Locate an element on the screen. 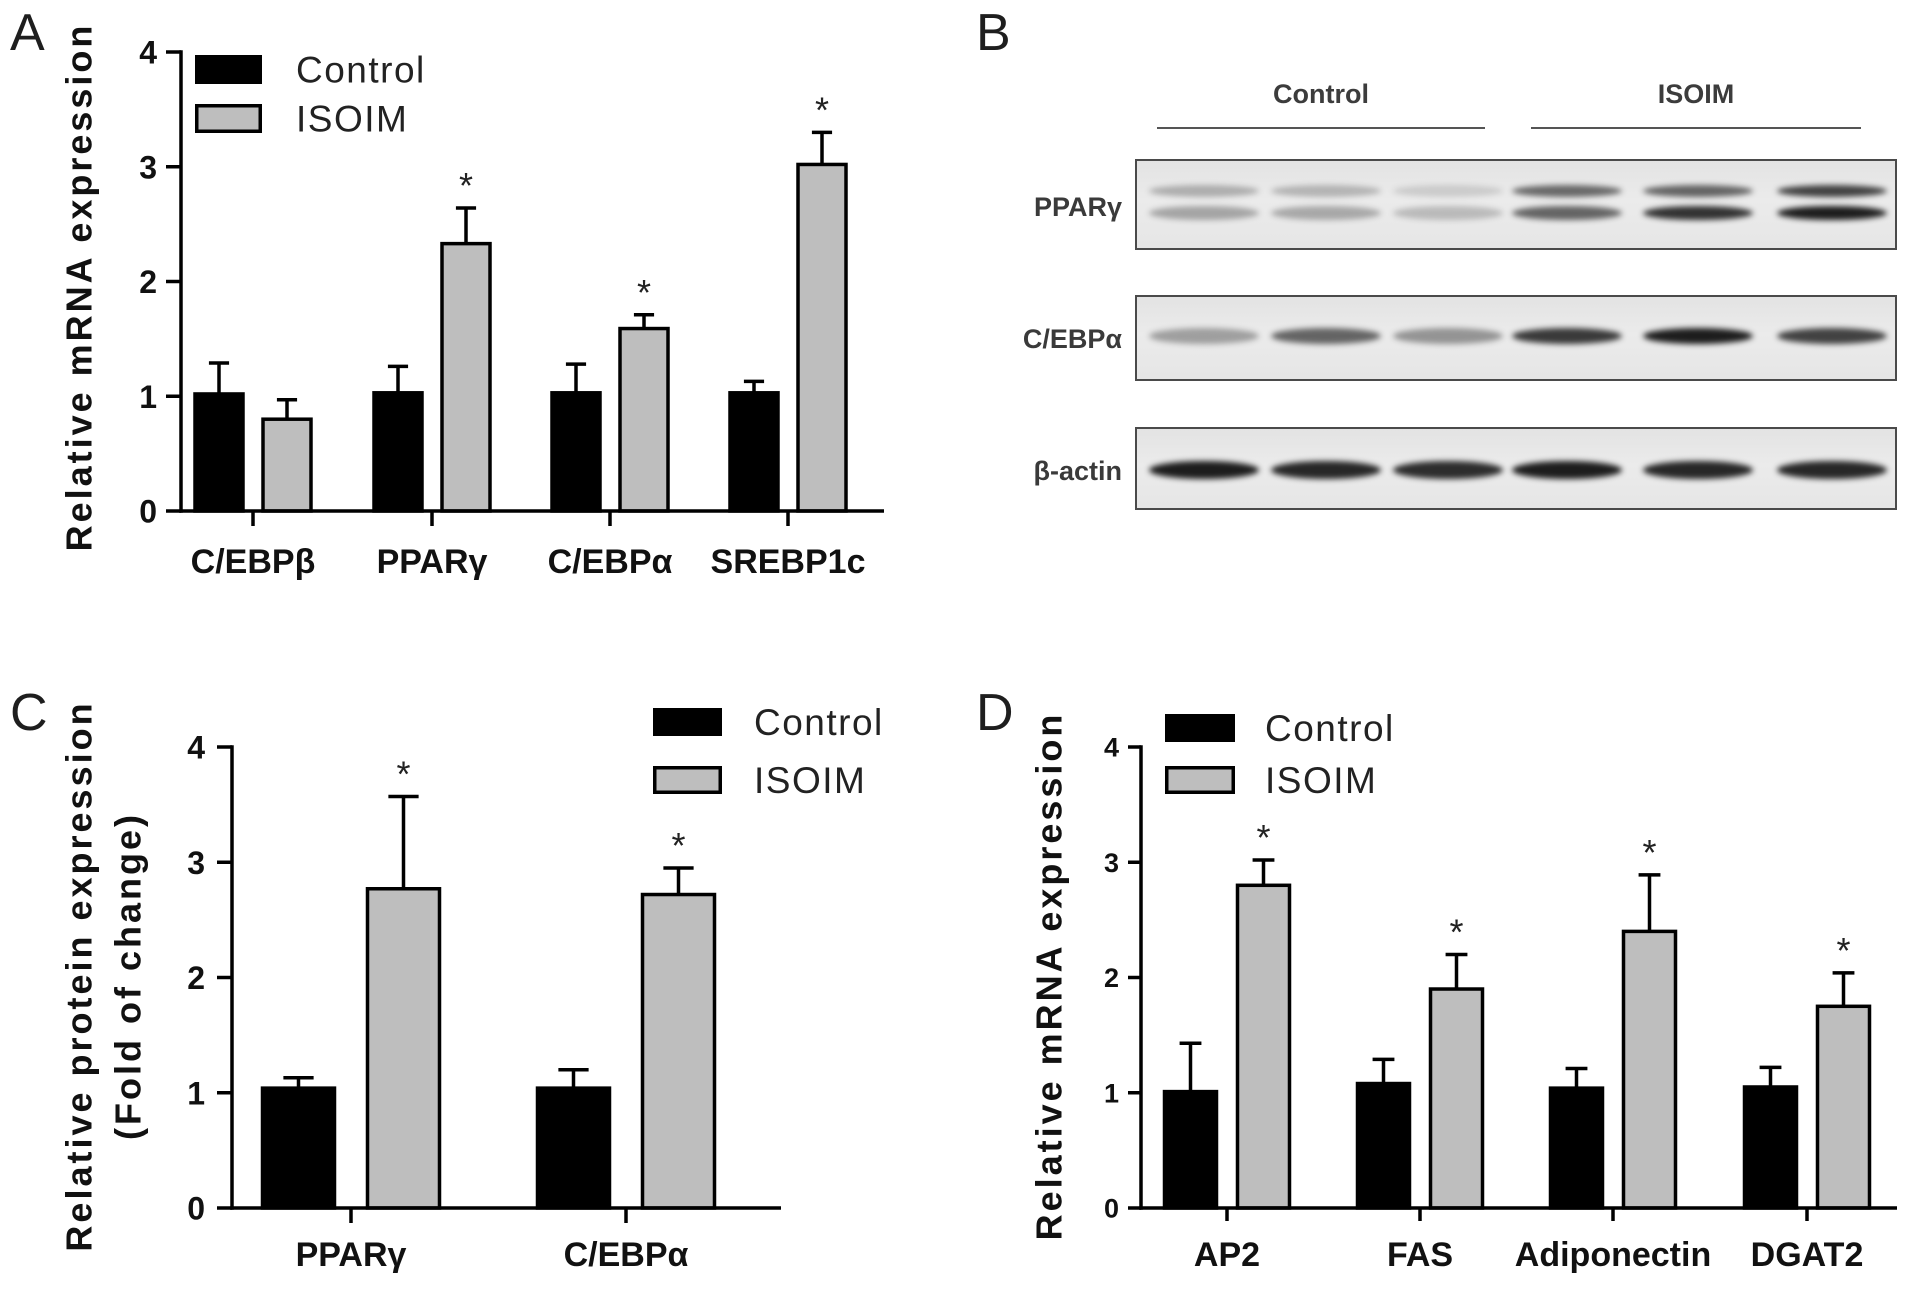  blot-group-label-control: Control is located at coordinates (1321, 94).